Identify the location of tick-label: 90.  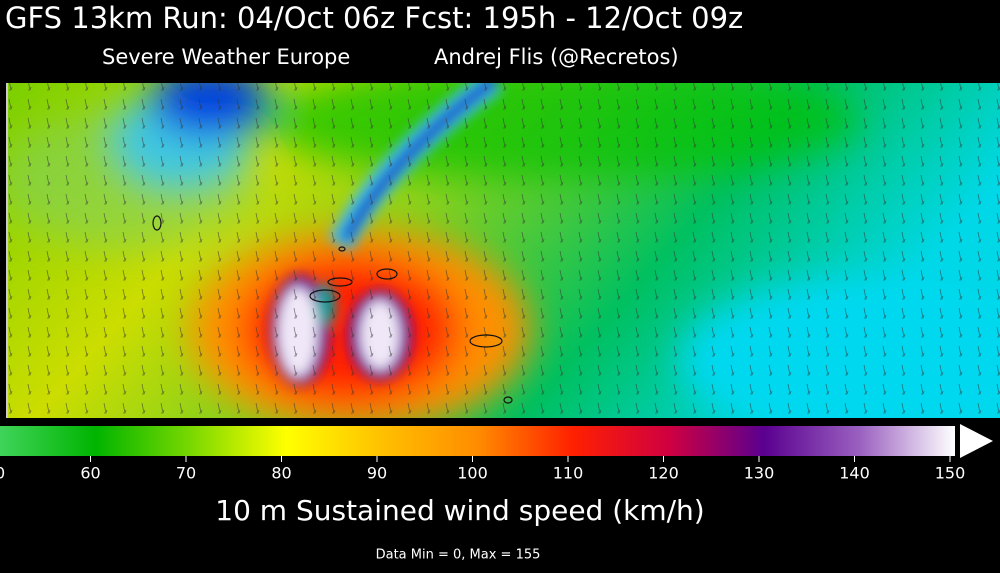
(377, 473).